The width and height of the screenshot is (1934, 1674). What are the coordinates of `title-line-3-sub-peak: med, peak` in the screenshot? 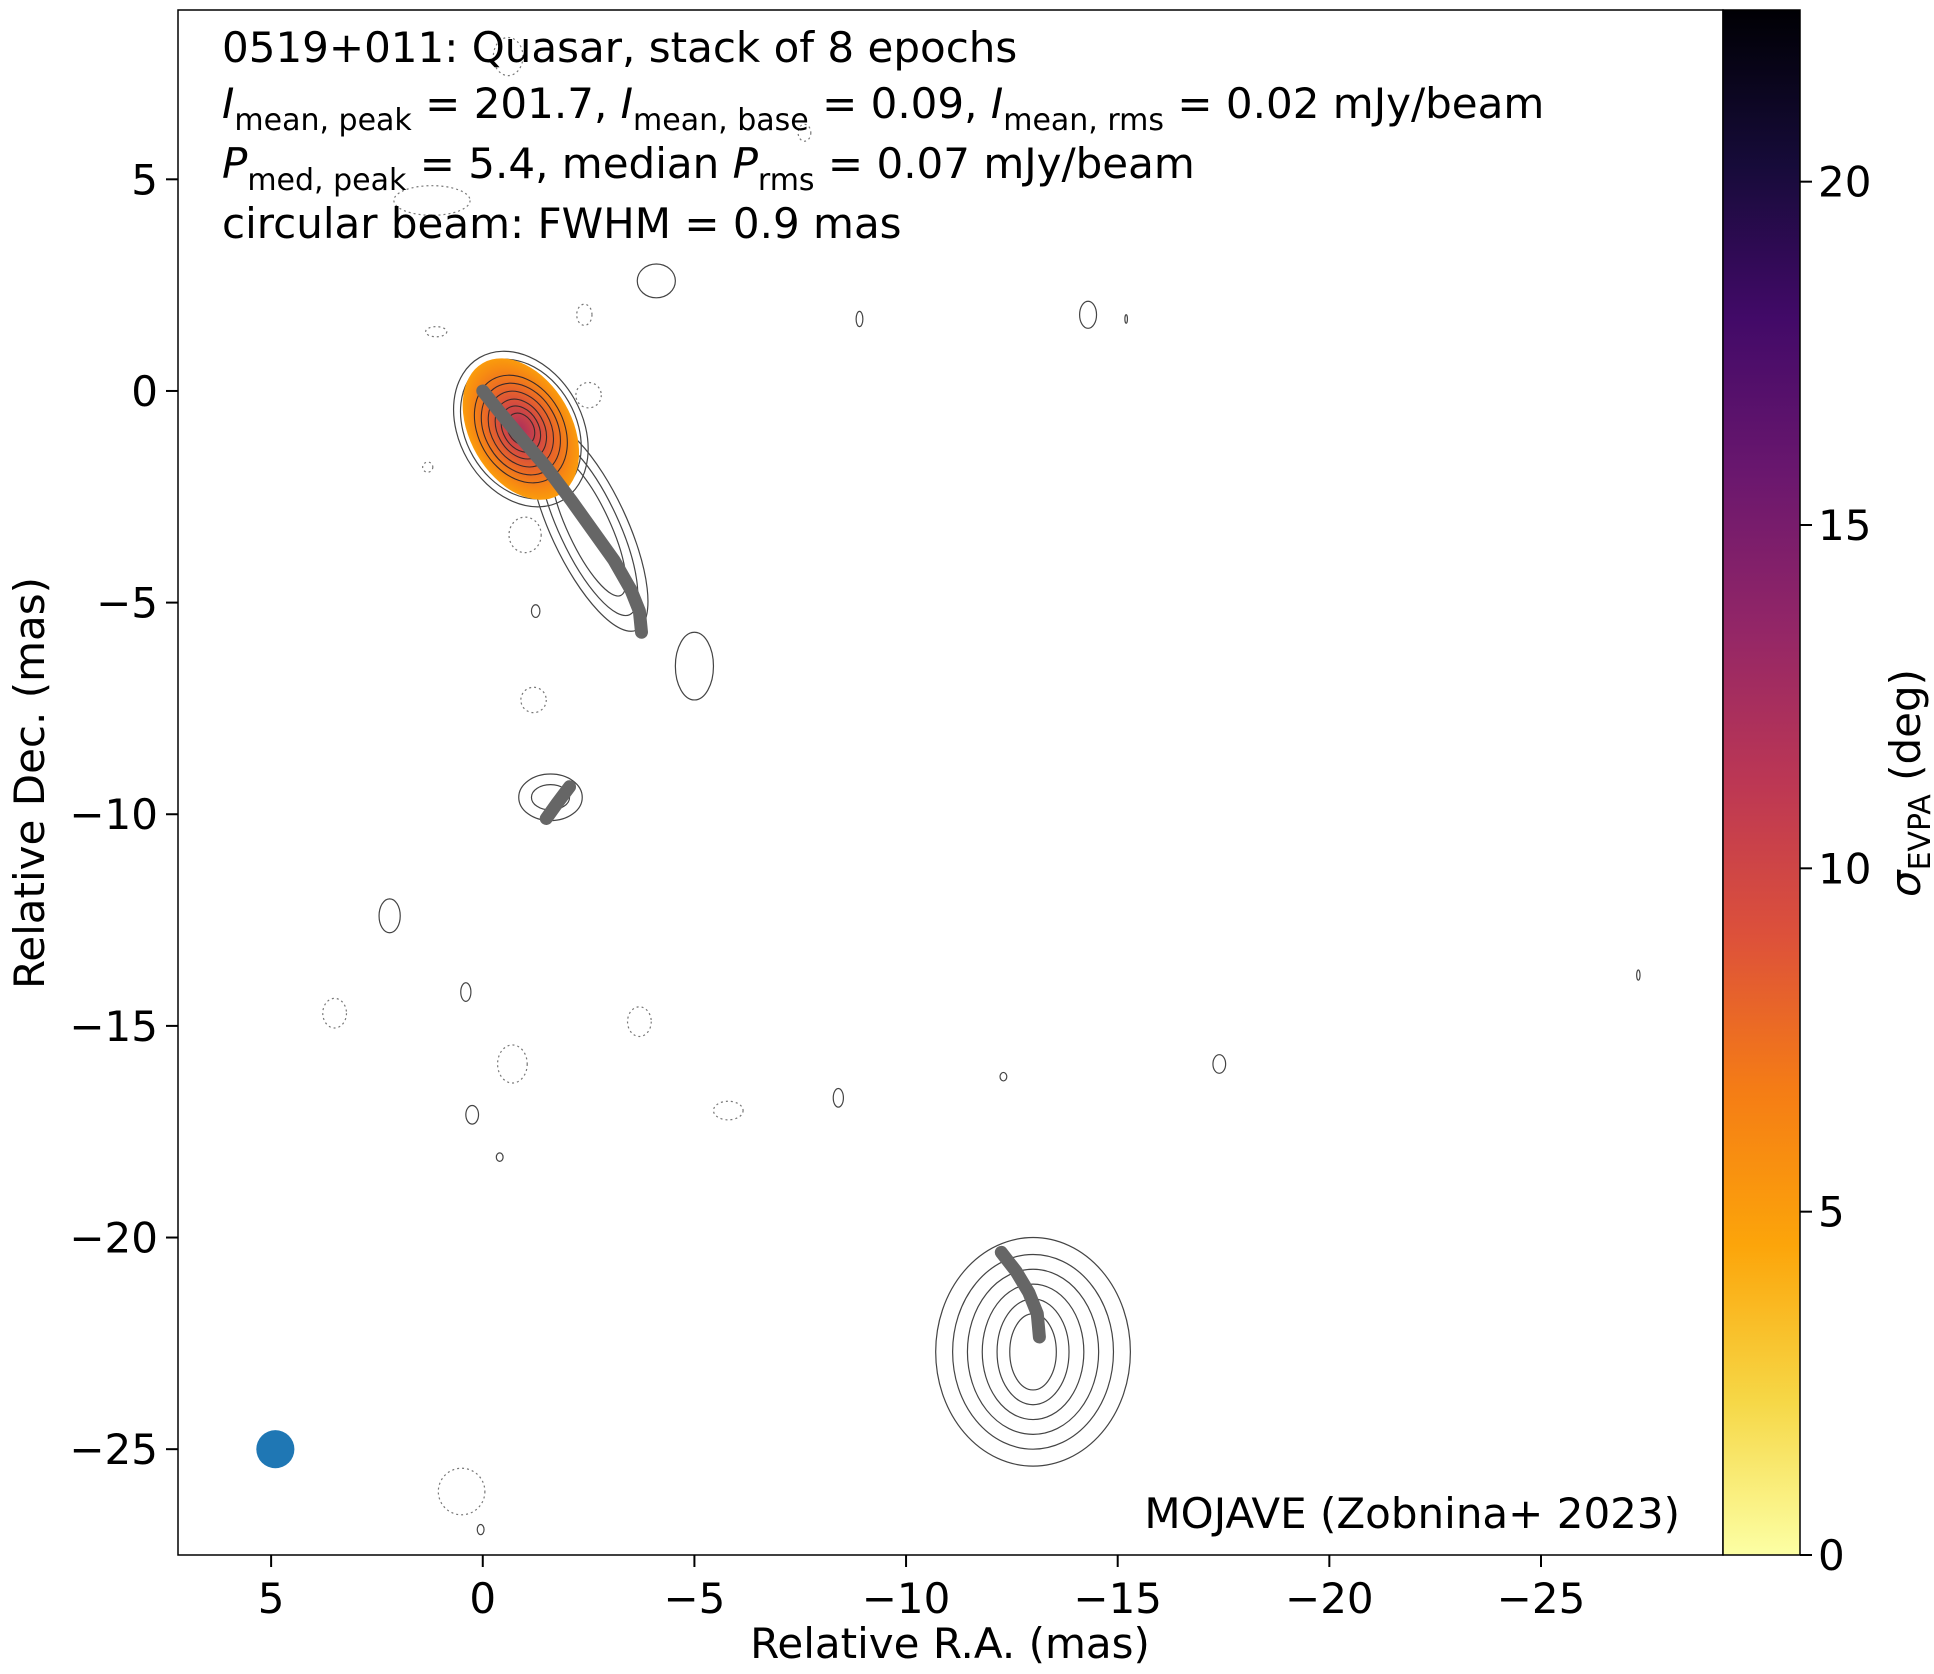 It's located at (327, 180).